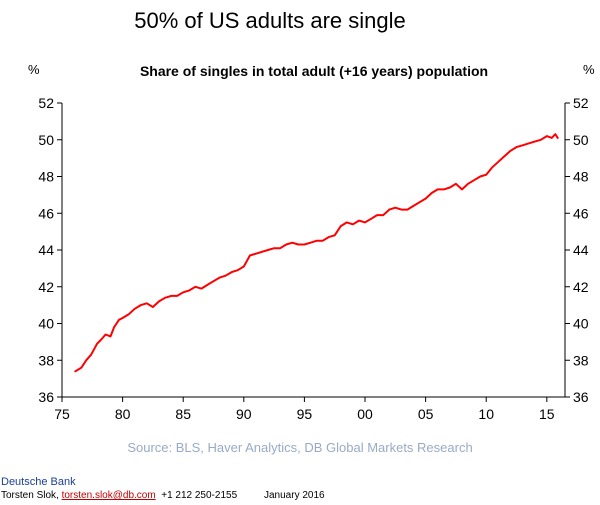  I want to click on x-tick-label: 15, so click(547, 414).